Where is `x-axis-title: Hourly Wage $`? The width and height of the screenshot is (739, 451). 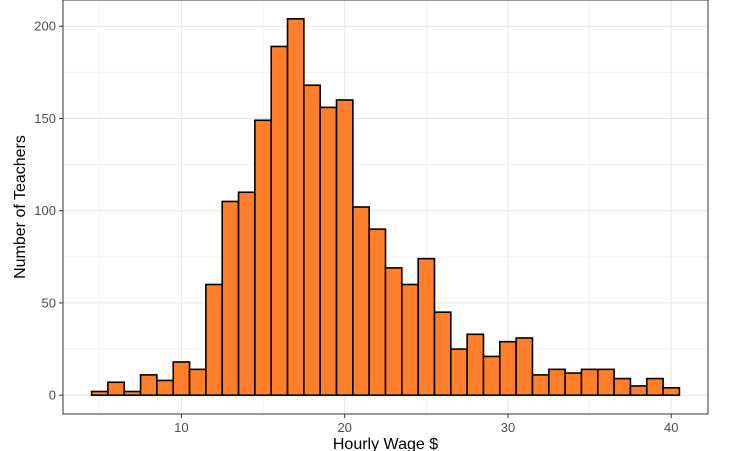
x-axis-title: Hourly Wage $ is located at coordinates (385, 443).